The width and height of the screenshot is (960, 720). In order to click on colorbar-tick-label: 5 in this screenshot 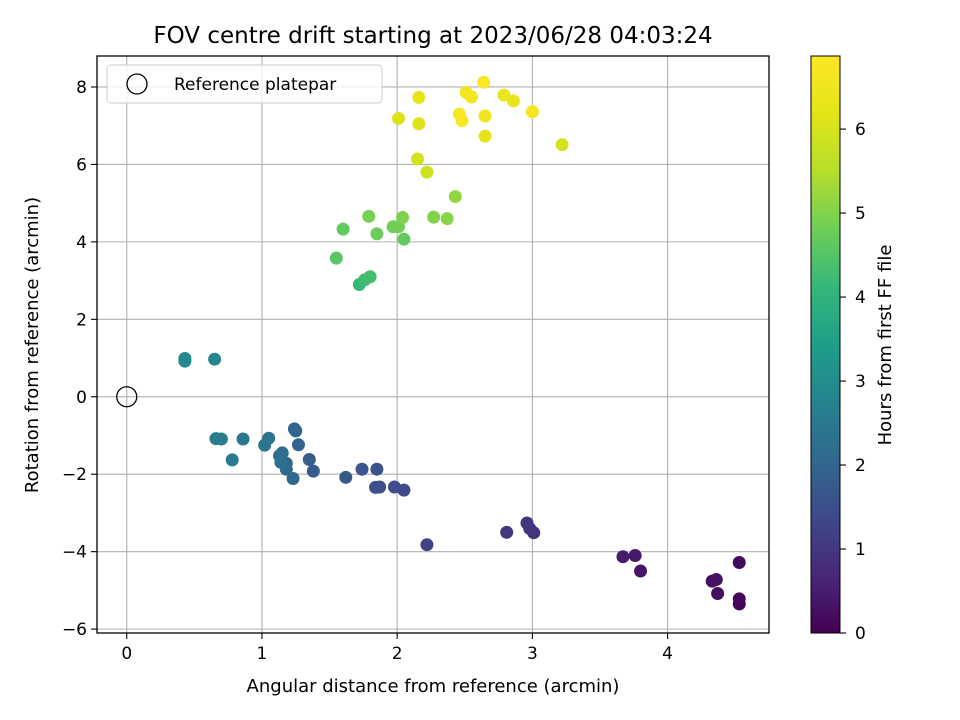, I will do `click(860, 214)`.